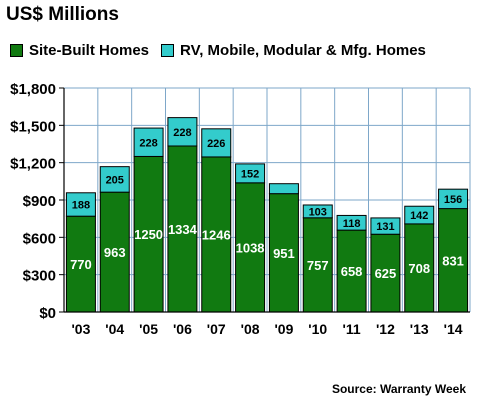  Describe the element at coordinates (81, 264) in the screenshot. I see `data-label-site-built: 770` at that location.